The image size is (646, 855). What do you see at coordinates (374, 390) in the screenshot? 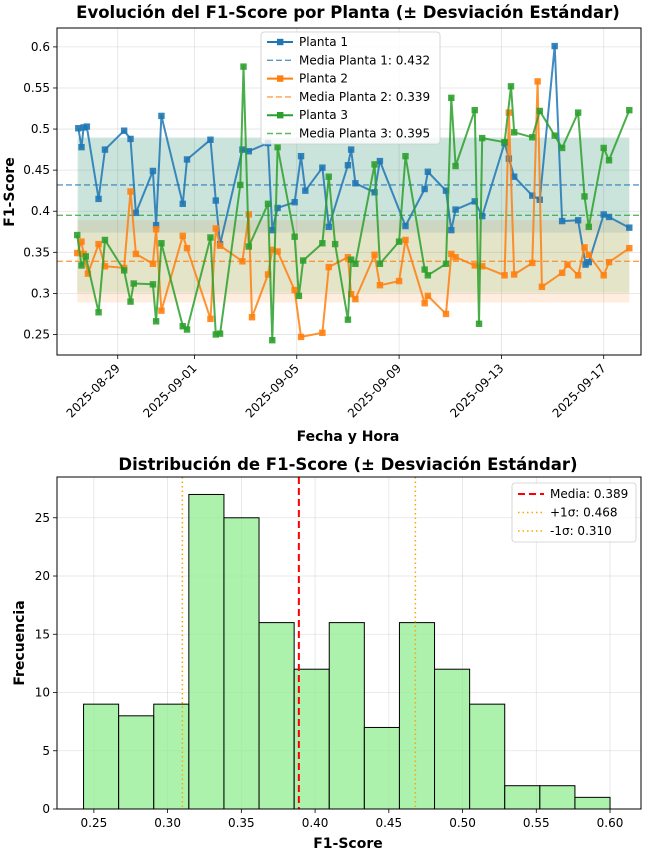
I see `x-tick-label: 2025-09-09` at bounding box center [374, 390].